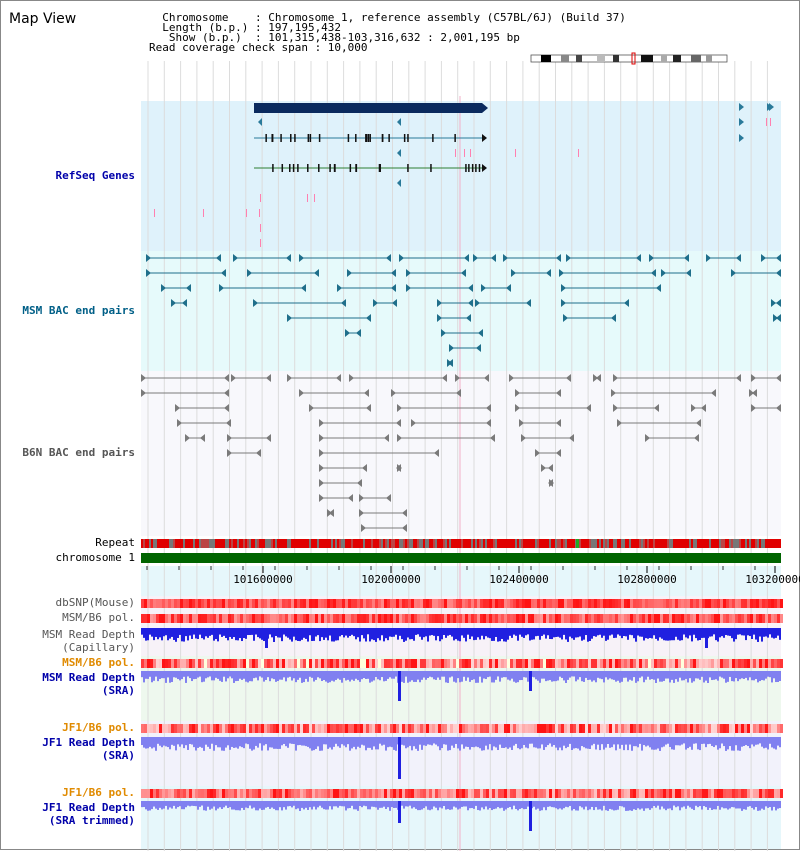 Image resolution: width=800 pixels, height=851 pixels. I want to click on repeat-track-label: Repeat, so click(115, 542).